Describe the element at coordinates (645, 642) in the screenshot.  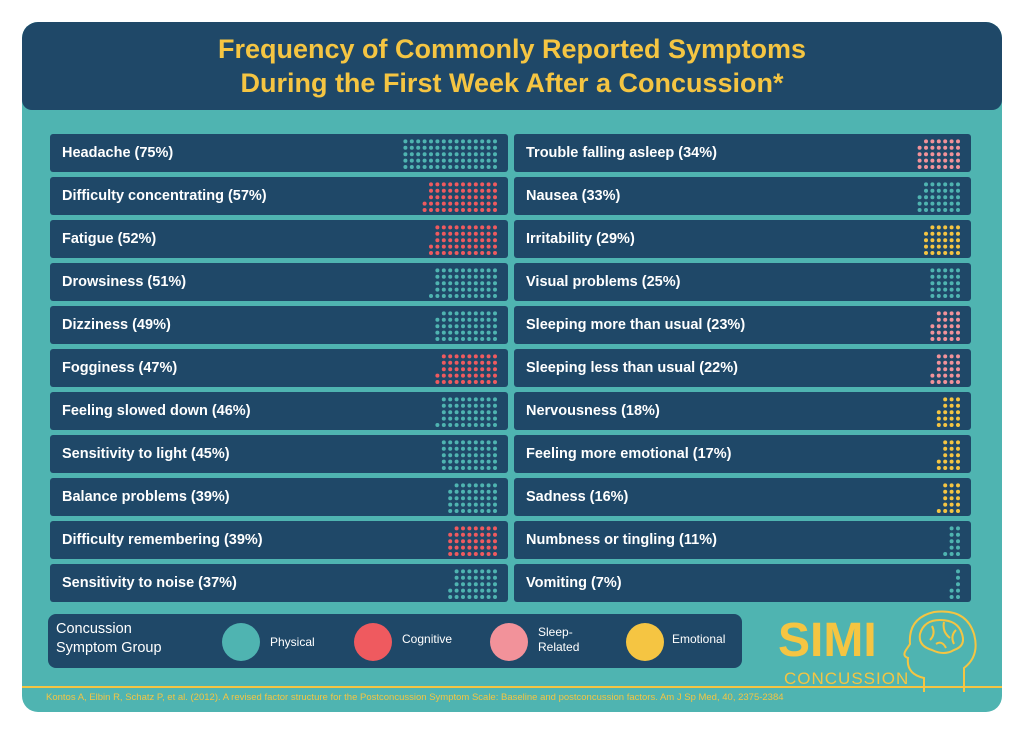
I see `legend-swatch-emotional` at that location.